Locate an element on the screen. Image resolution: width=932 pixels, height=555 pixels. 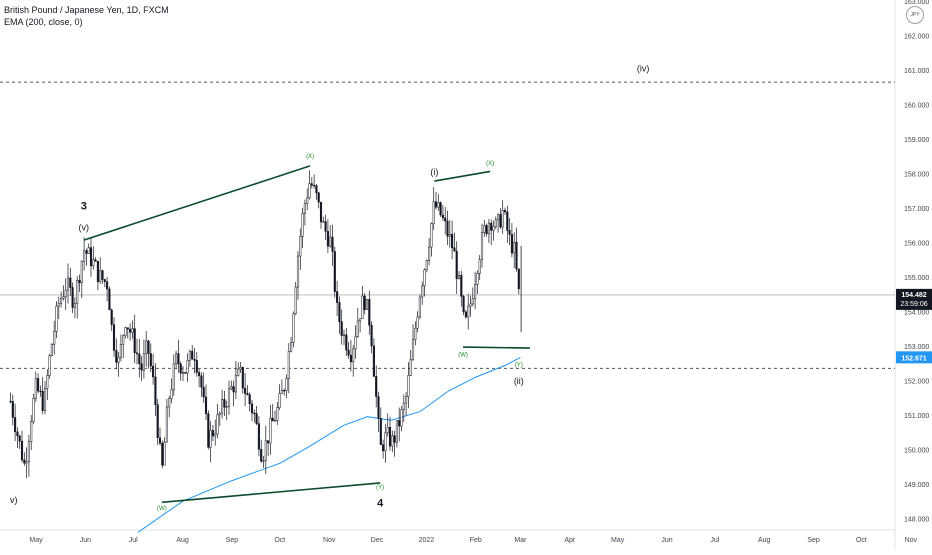
y-tick-label: 153.000 is located at coordinates (916, 347).